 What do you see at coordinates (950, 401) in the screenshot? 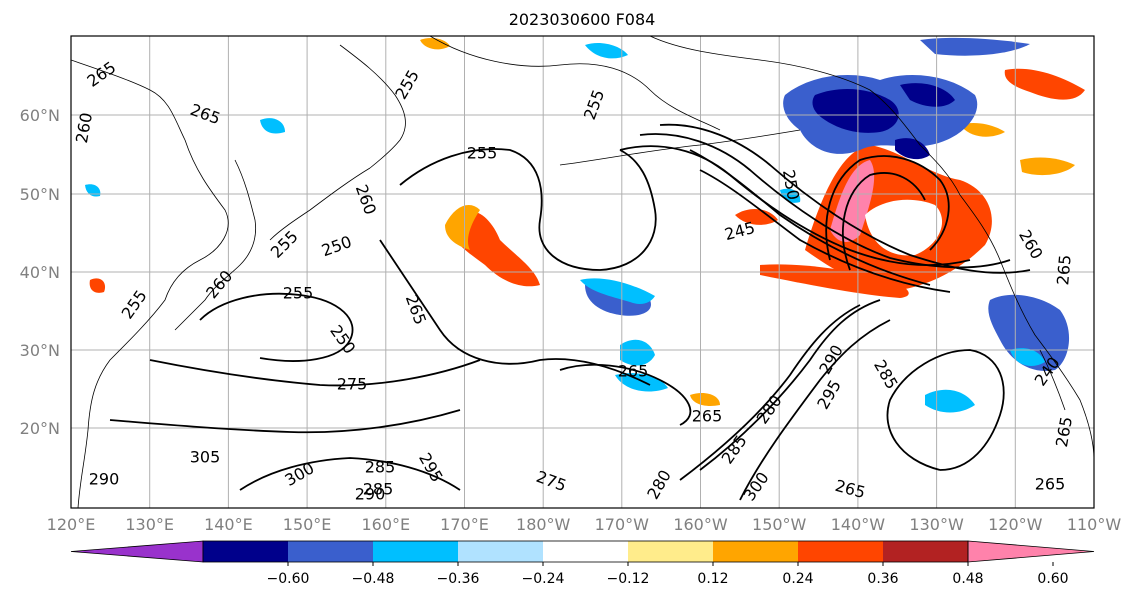
I see `shading-cold-east-tip` at bounding box center [950, 401].